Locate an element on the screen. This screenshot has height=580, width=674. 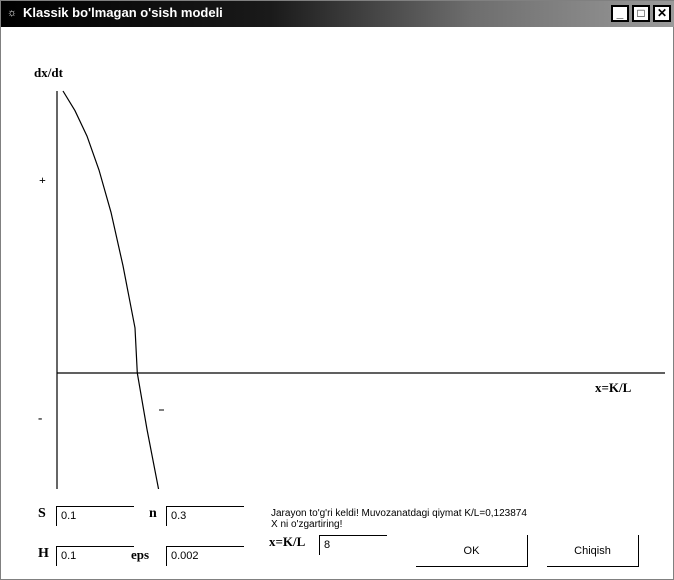
status-line-2: X ni o'zgartiring! is located at coordinates (307, 524).